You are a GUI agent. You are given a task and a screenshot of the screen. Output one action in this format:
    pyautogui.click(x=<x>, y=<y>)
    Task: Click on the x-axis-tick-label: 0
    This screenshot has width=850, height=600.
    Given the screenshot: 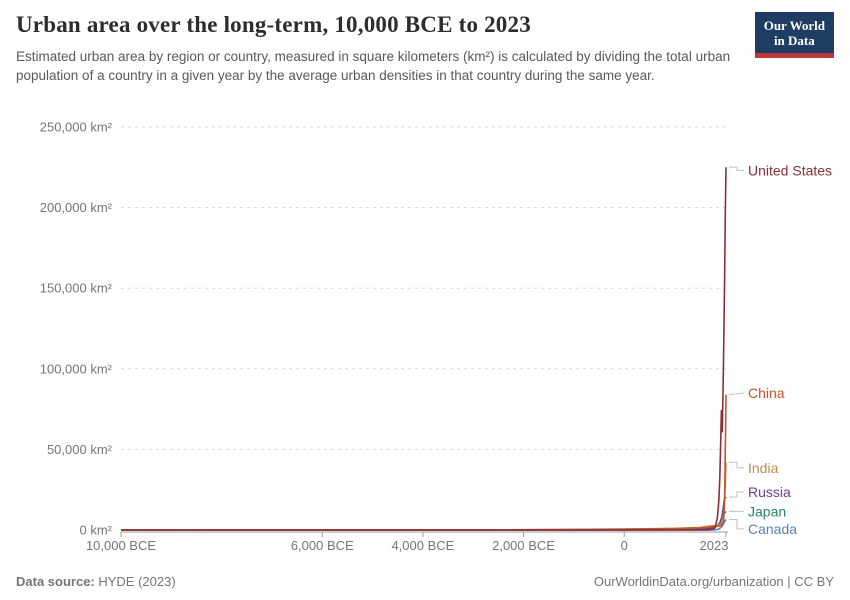 What is the action you would take?
    pyautogui.click(x=624, y=545)
    